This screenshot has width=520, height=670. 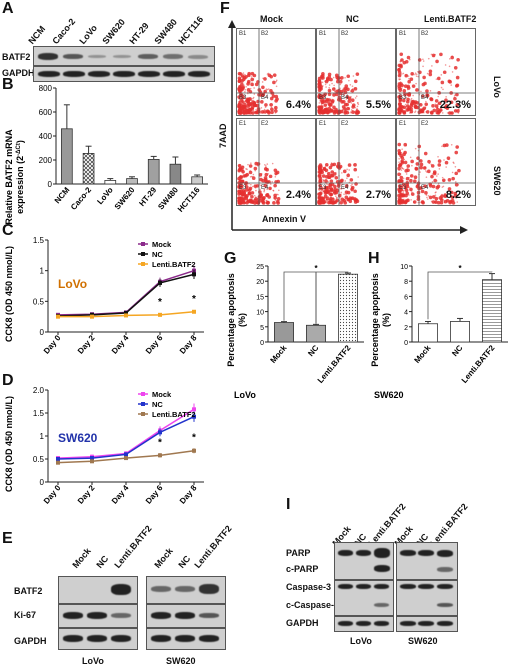 What do you see at coordinates (378, 105) in the screenshot?
I see `apoptosis-percent: 5.5%` at bounding box center [378, 105].